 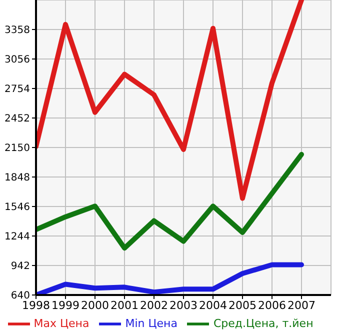 I want to click on x-tick-label: 1999, so click(x=66, y=305).